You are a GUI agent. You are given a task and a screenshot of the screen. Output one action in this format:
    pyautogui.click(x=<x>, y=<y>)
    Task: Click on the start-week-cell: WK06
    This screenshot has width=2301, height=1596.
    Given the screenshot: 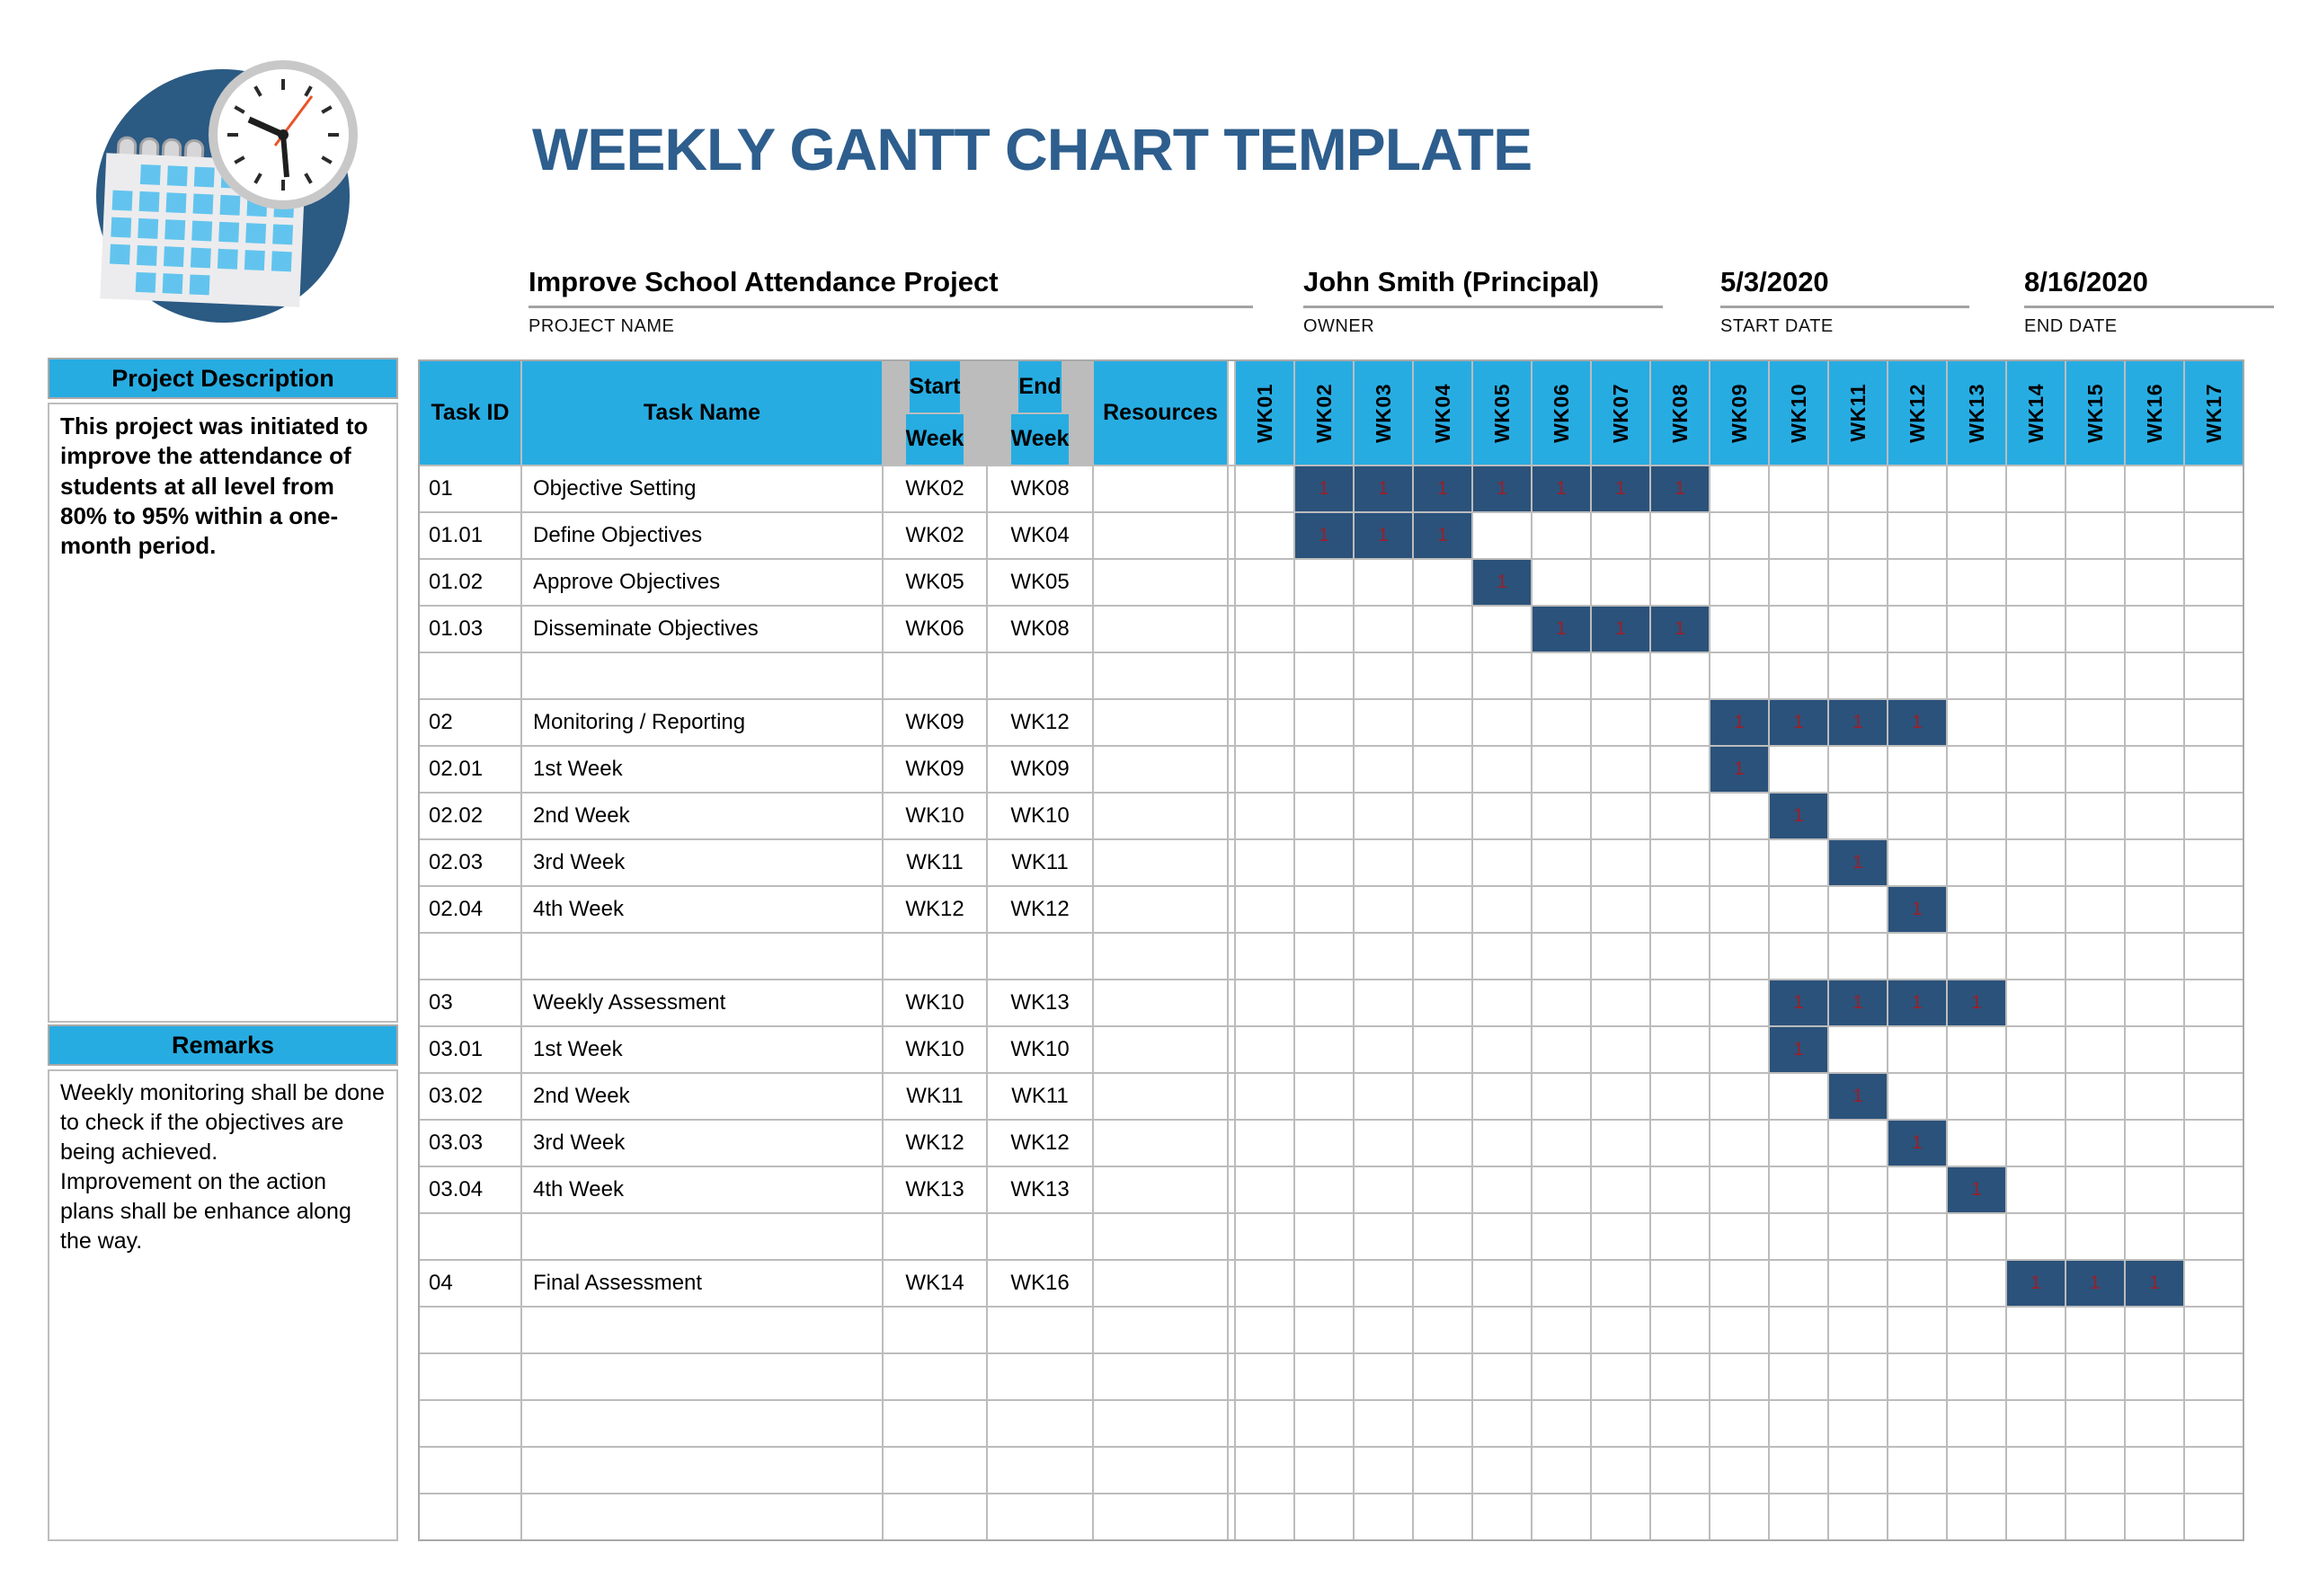 What is the action you would take?
    pyautogui.click(x=935, y=629)
    